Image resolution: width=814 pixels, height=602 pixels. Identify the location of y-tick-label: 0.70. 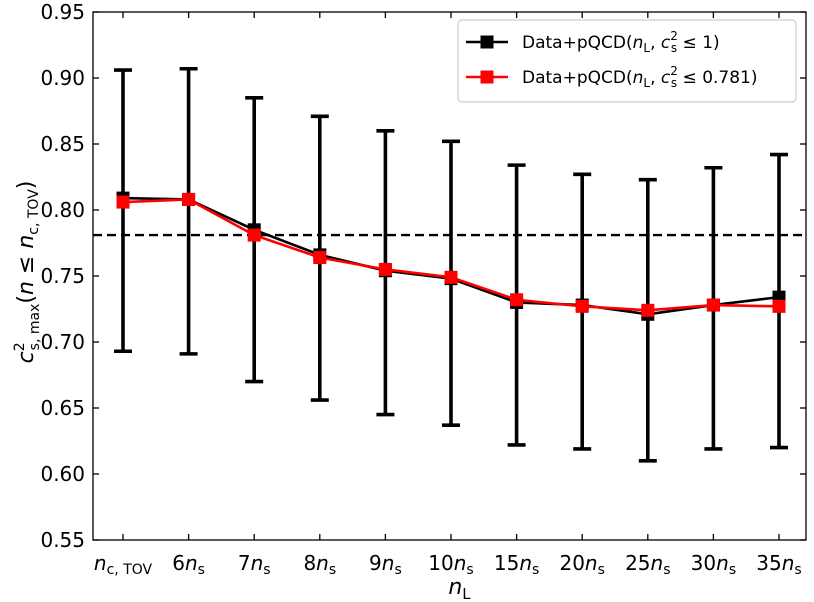
(62, 342).